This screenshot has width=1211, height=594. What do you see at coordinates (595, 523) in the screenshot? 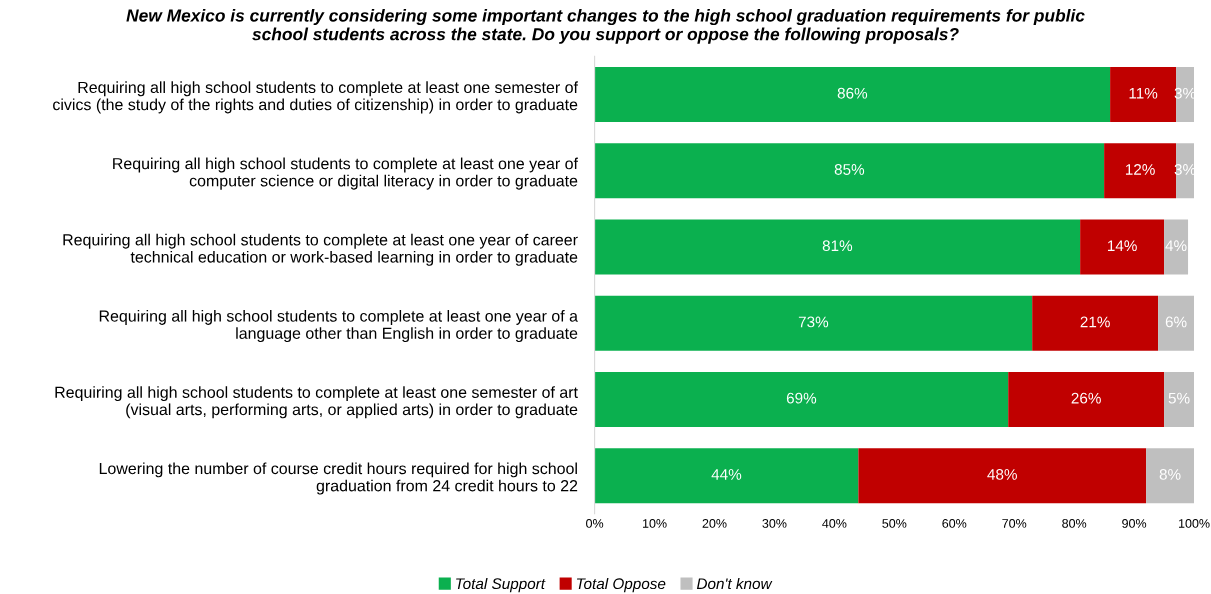
I see `x-tick-label: 0%` at bounding box center [595, 523].